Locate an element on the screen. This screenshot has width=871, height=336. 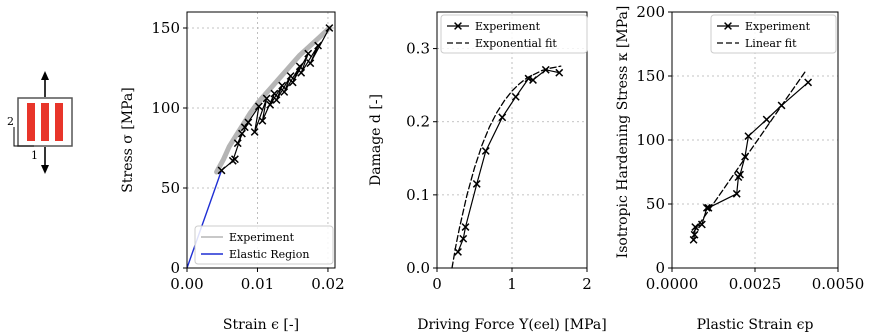
legend: Experiment Linear fit is located at coordinates (773, 34).